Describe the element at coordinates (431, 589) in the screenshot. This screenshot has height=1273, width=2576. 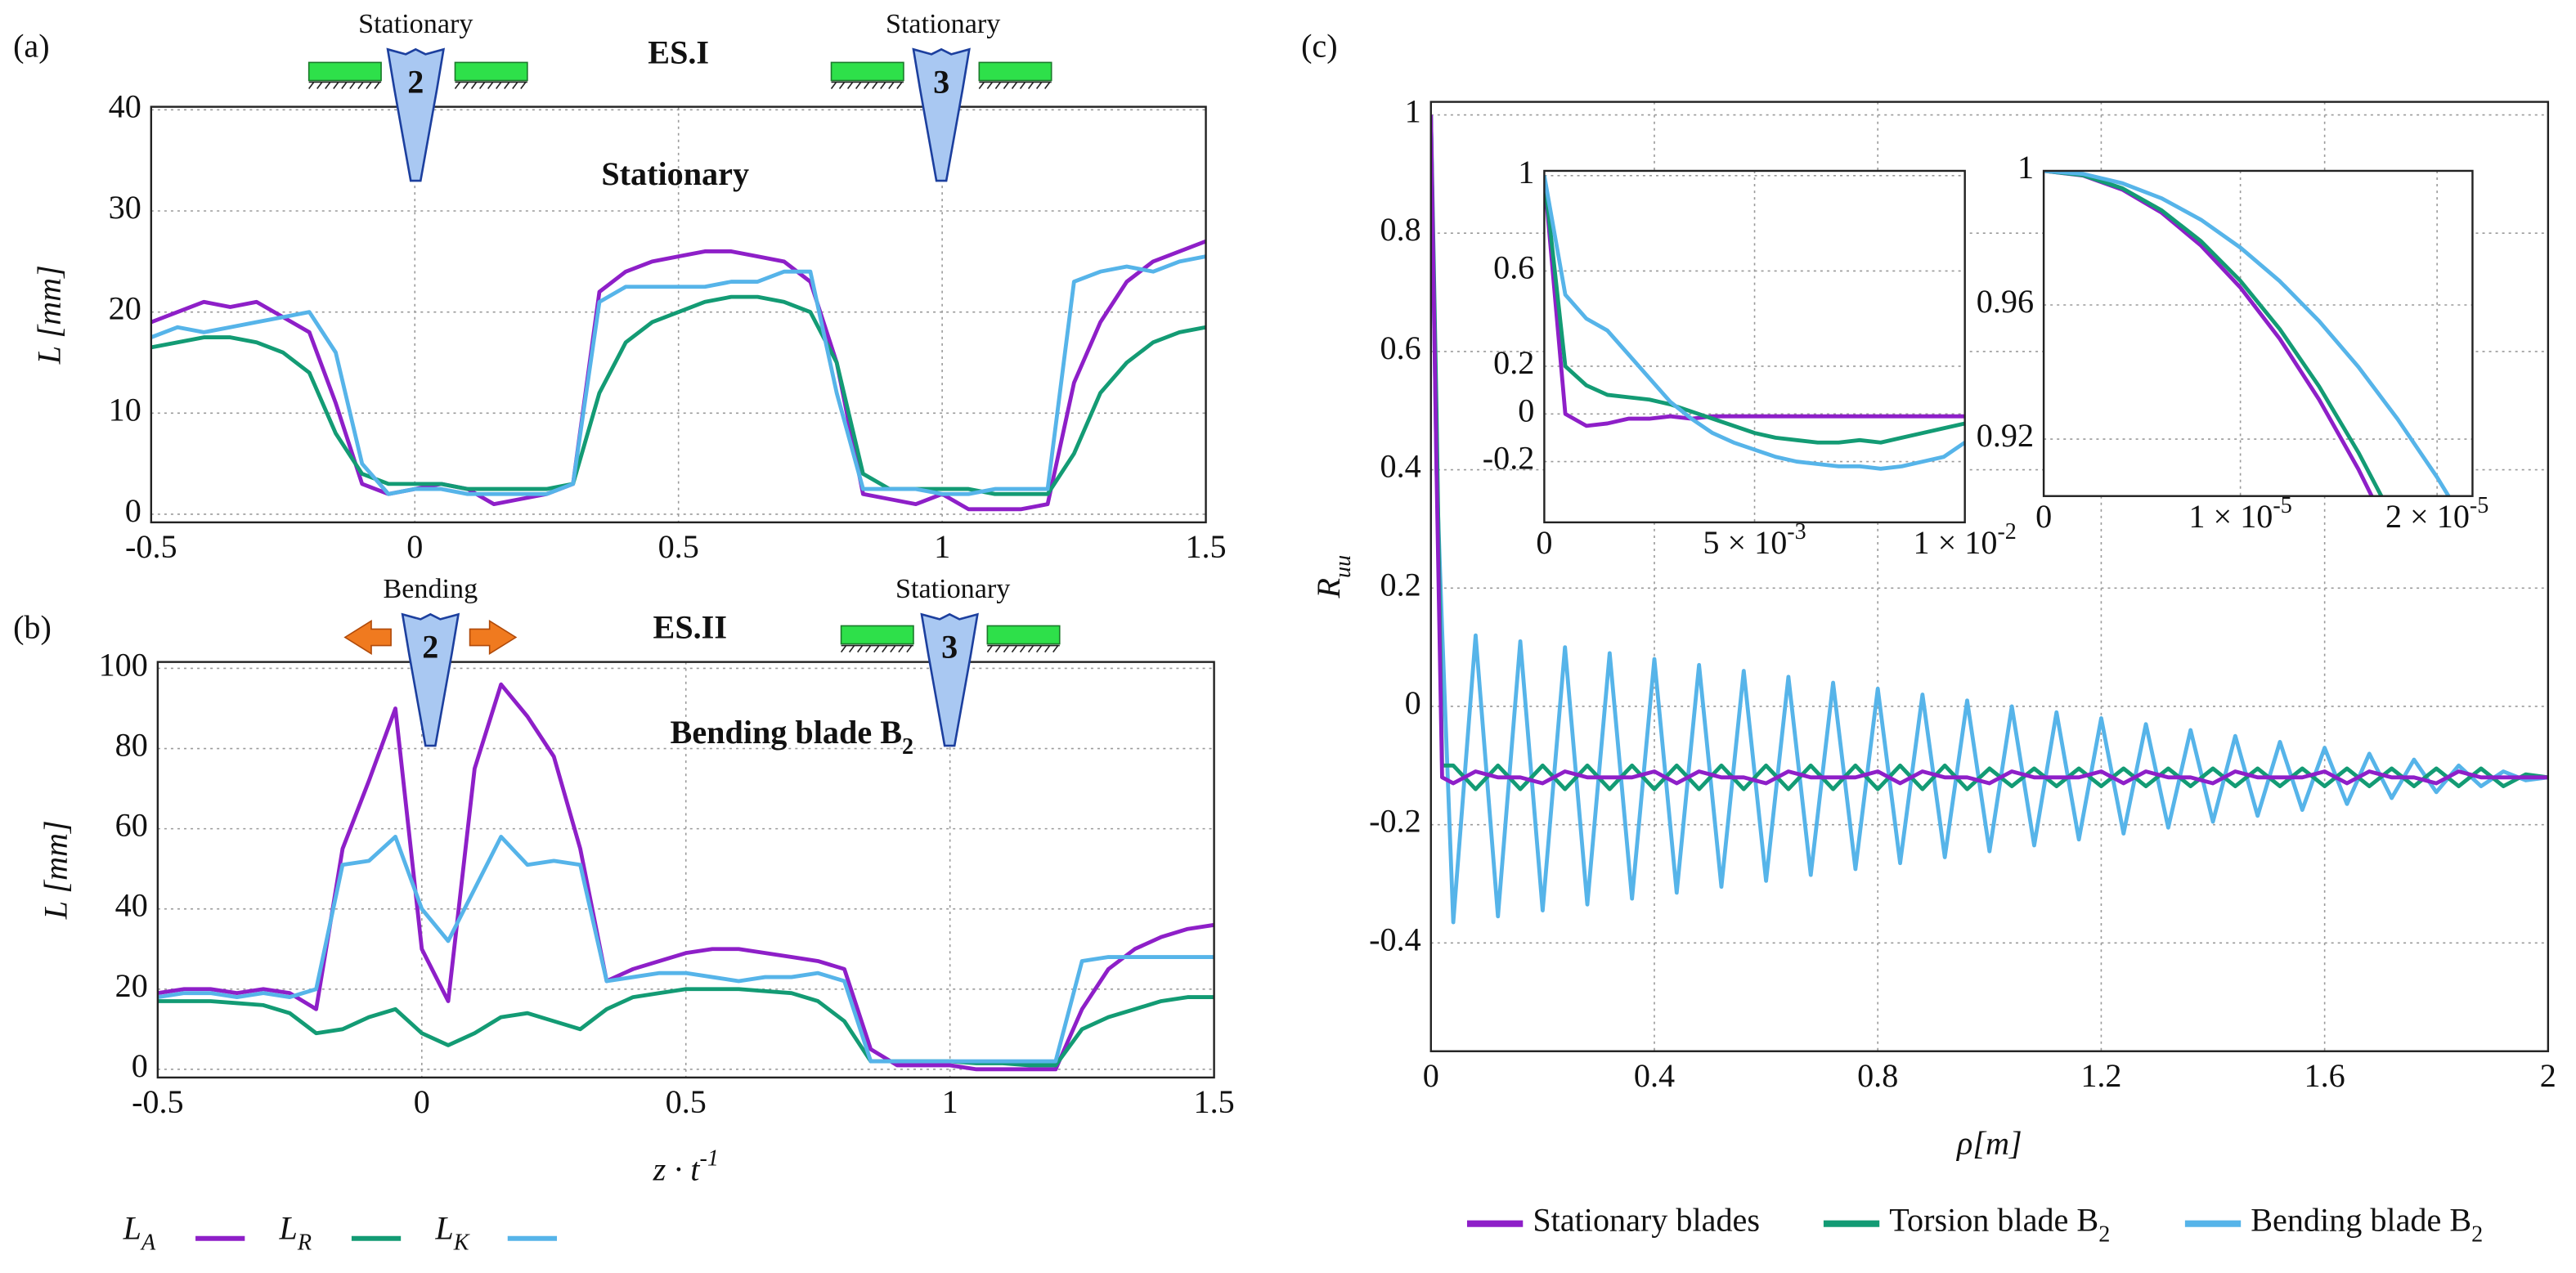
I see `blade-state: Bending` at that location.